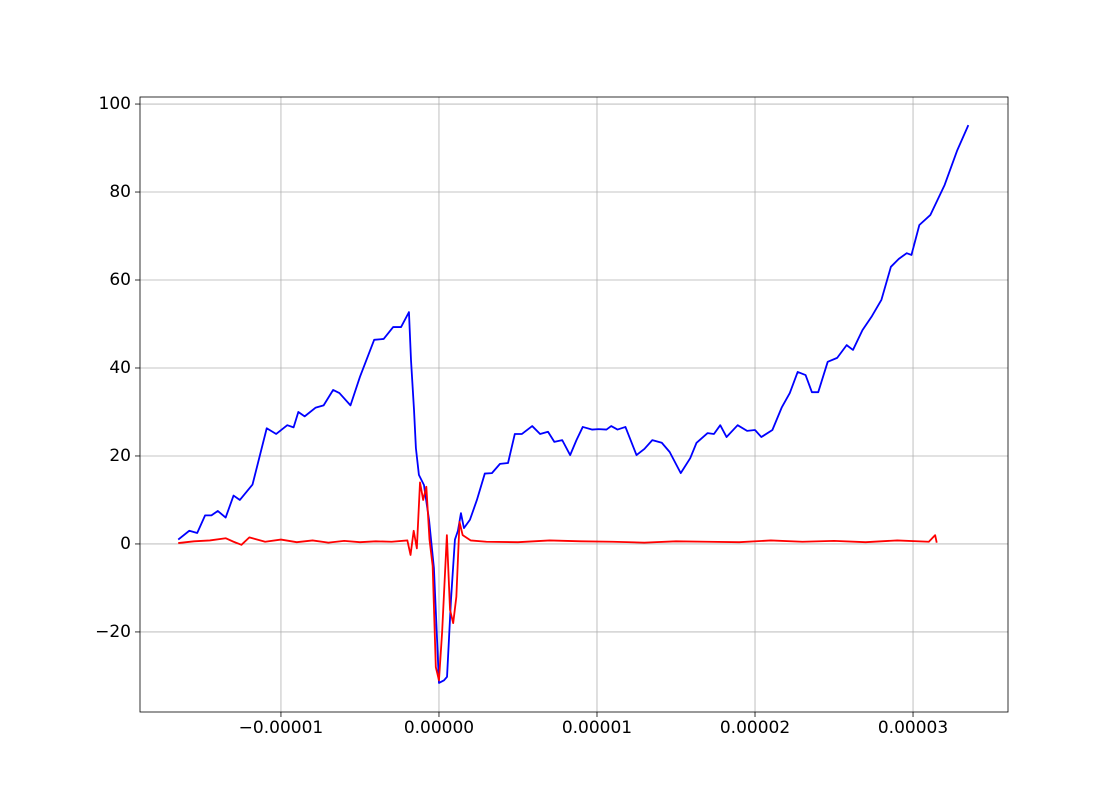  Describe the element at coordinates (120, 280) in the screenshot. I see `y-tick-label: 60` at that location.